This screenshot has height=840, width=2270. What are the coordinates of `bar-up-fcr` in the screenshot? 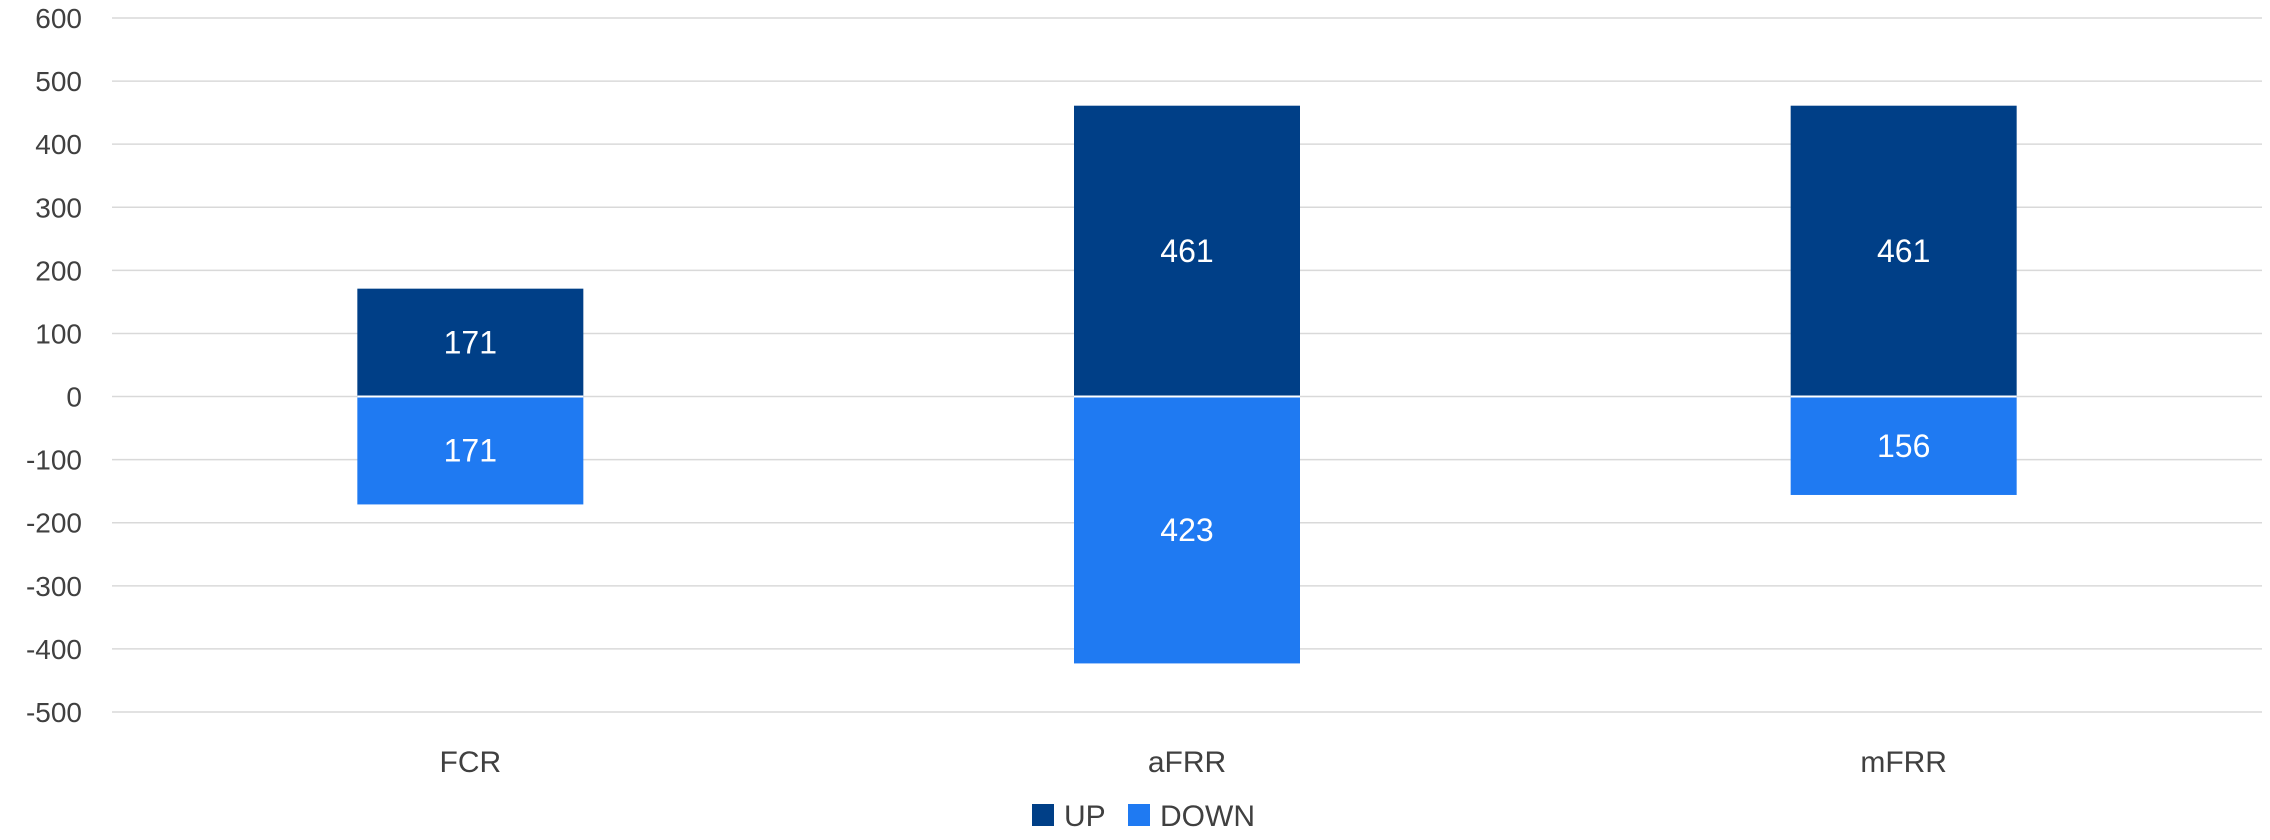 It's located at (470, 342).